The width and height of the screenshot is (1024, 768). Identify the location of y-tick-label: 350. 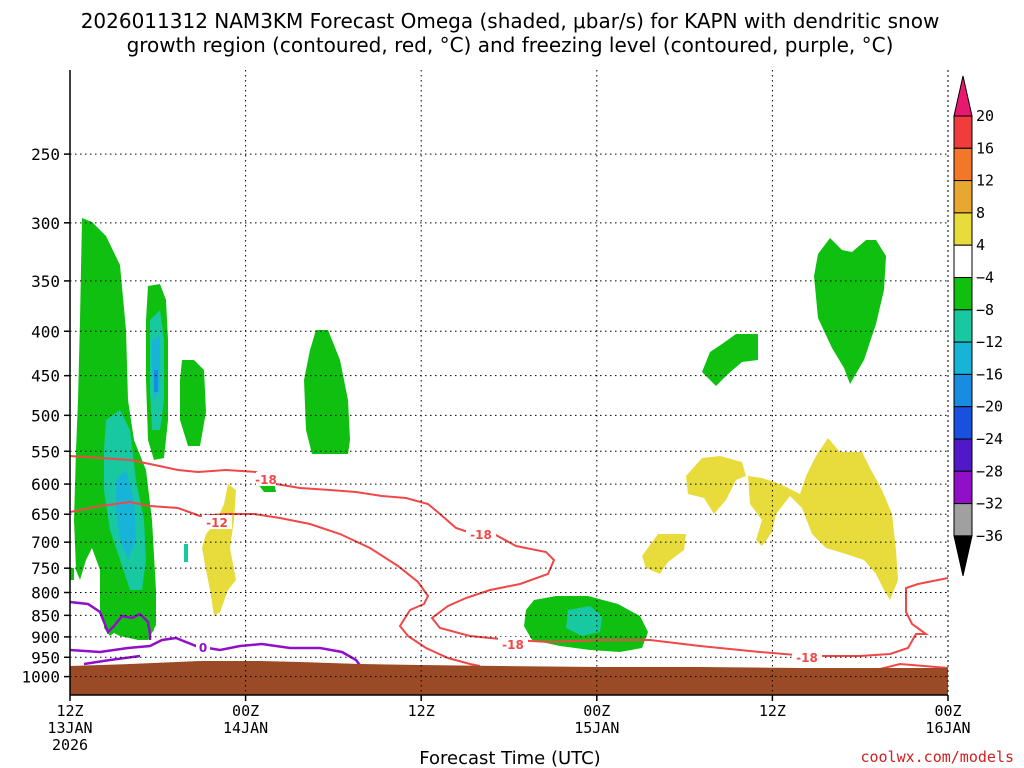
(45, 281).